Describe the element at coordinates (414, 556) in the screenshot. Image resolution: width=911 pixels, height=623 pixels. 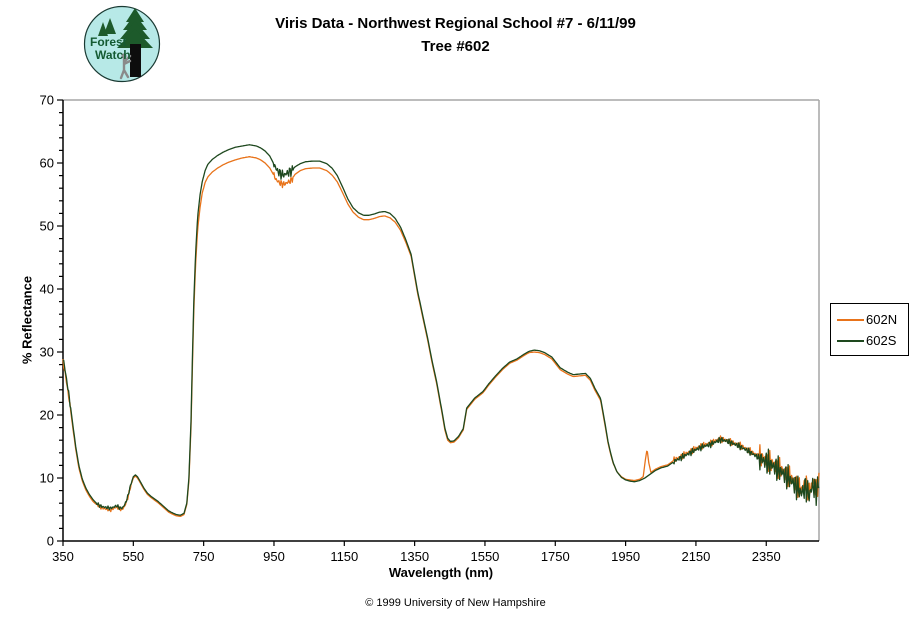
I see `x-tick-label: 1350` at that location.